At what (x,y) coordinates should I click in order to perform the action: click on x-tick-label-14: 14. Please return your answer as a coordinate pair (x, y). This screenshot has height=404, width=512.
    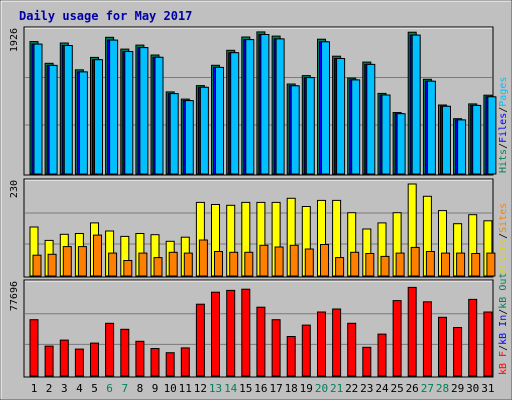
    Looking at the image, I should click on (231, 388).